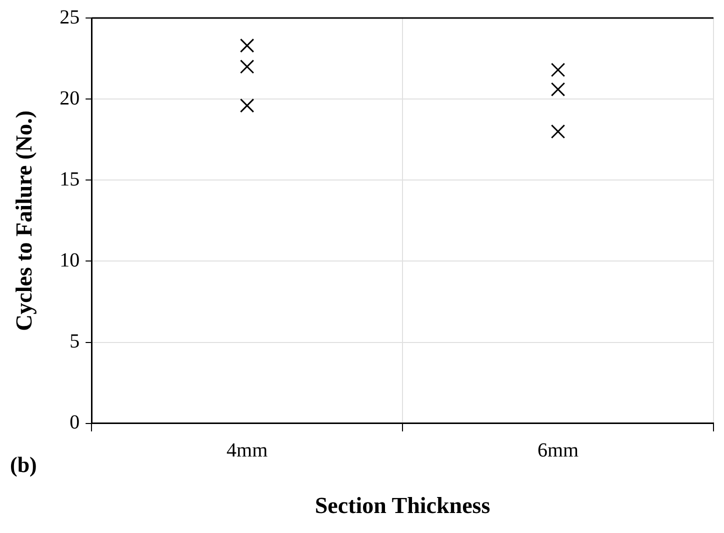  Describe the element at coordinates (70, 98) in the screenshot. I see `y-tick-label: 20` at that location.